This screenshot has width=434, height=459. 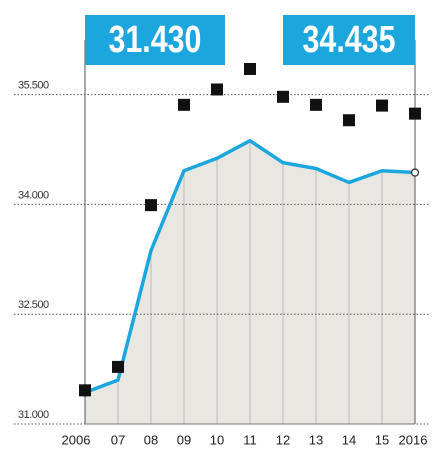 I want to click on x-tick-label: 13, so click(x=316, y=439).